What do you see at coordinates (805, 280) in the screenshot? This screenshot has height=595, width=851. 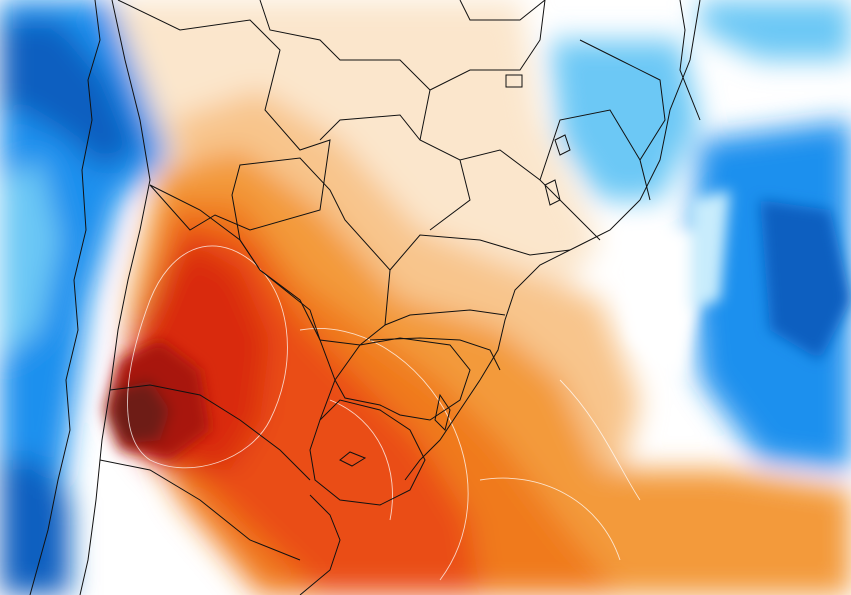 I see `field-deepblue-east` at bounding box center [805, 280].